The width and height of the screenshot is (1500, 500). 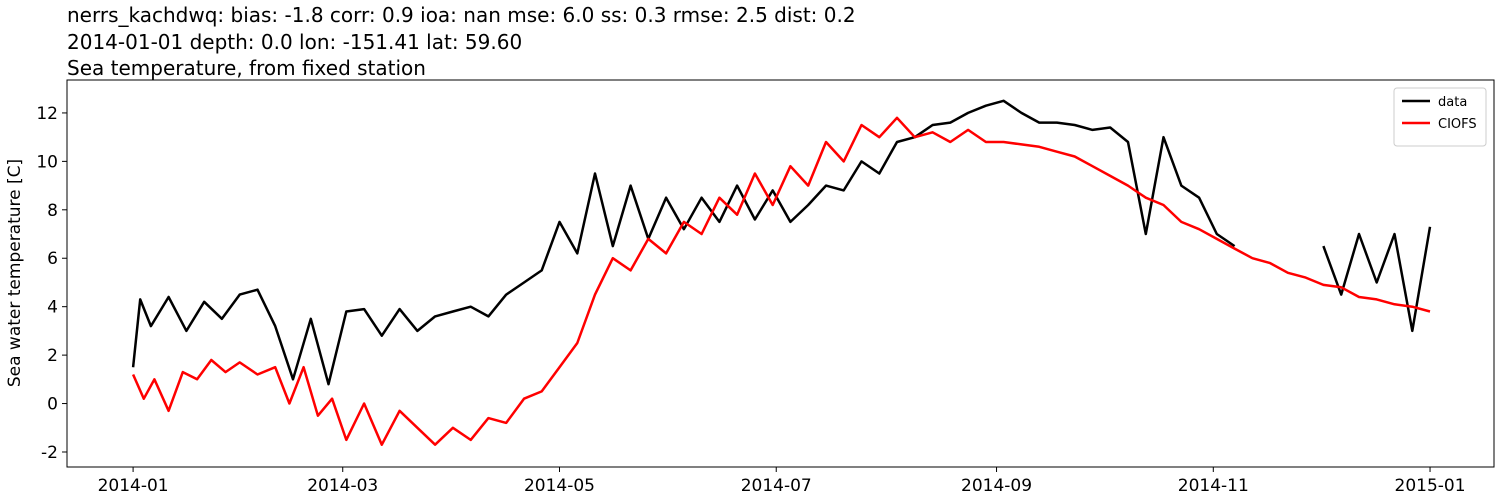 What do you see at coordinates (559, 486) in the screenshot?
I see `x-tick-label: 2014-05` at bounding box center [559, 486].